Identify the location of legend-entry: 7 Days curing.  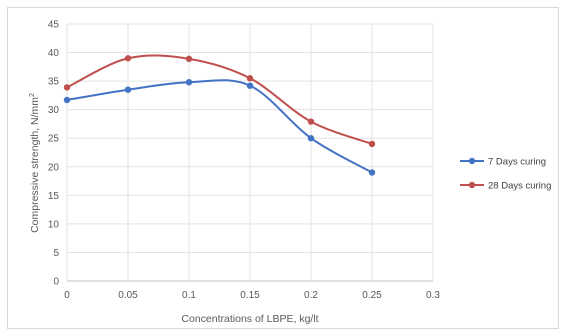
(503, 162).